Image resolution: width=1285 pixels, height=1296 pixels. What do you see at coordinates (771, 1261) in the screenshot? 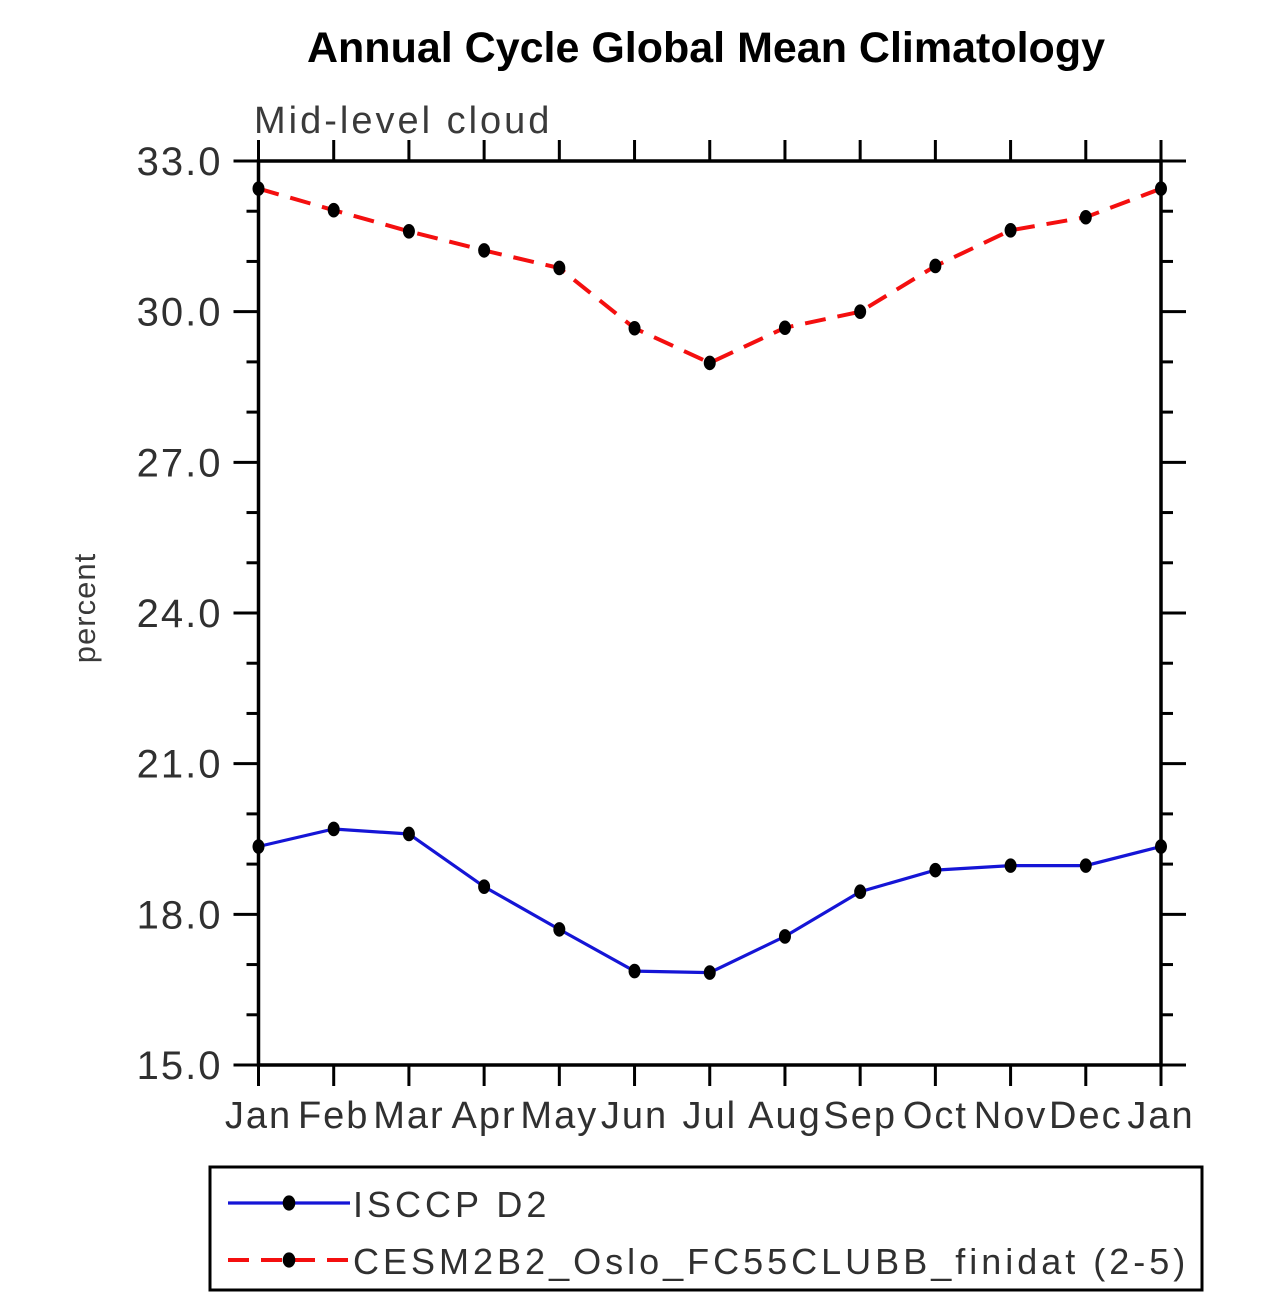
I see `legend-label: CESM2B2_Oslo_FC55CLUBB_finidat (2-5)` at bounding box center [771, 1261].